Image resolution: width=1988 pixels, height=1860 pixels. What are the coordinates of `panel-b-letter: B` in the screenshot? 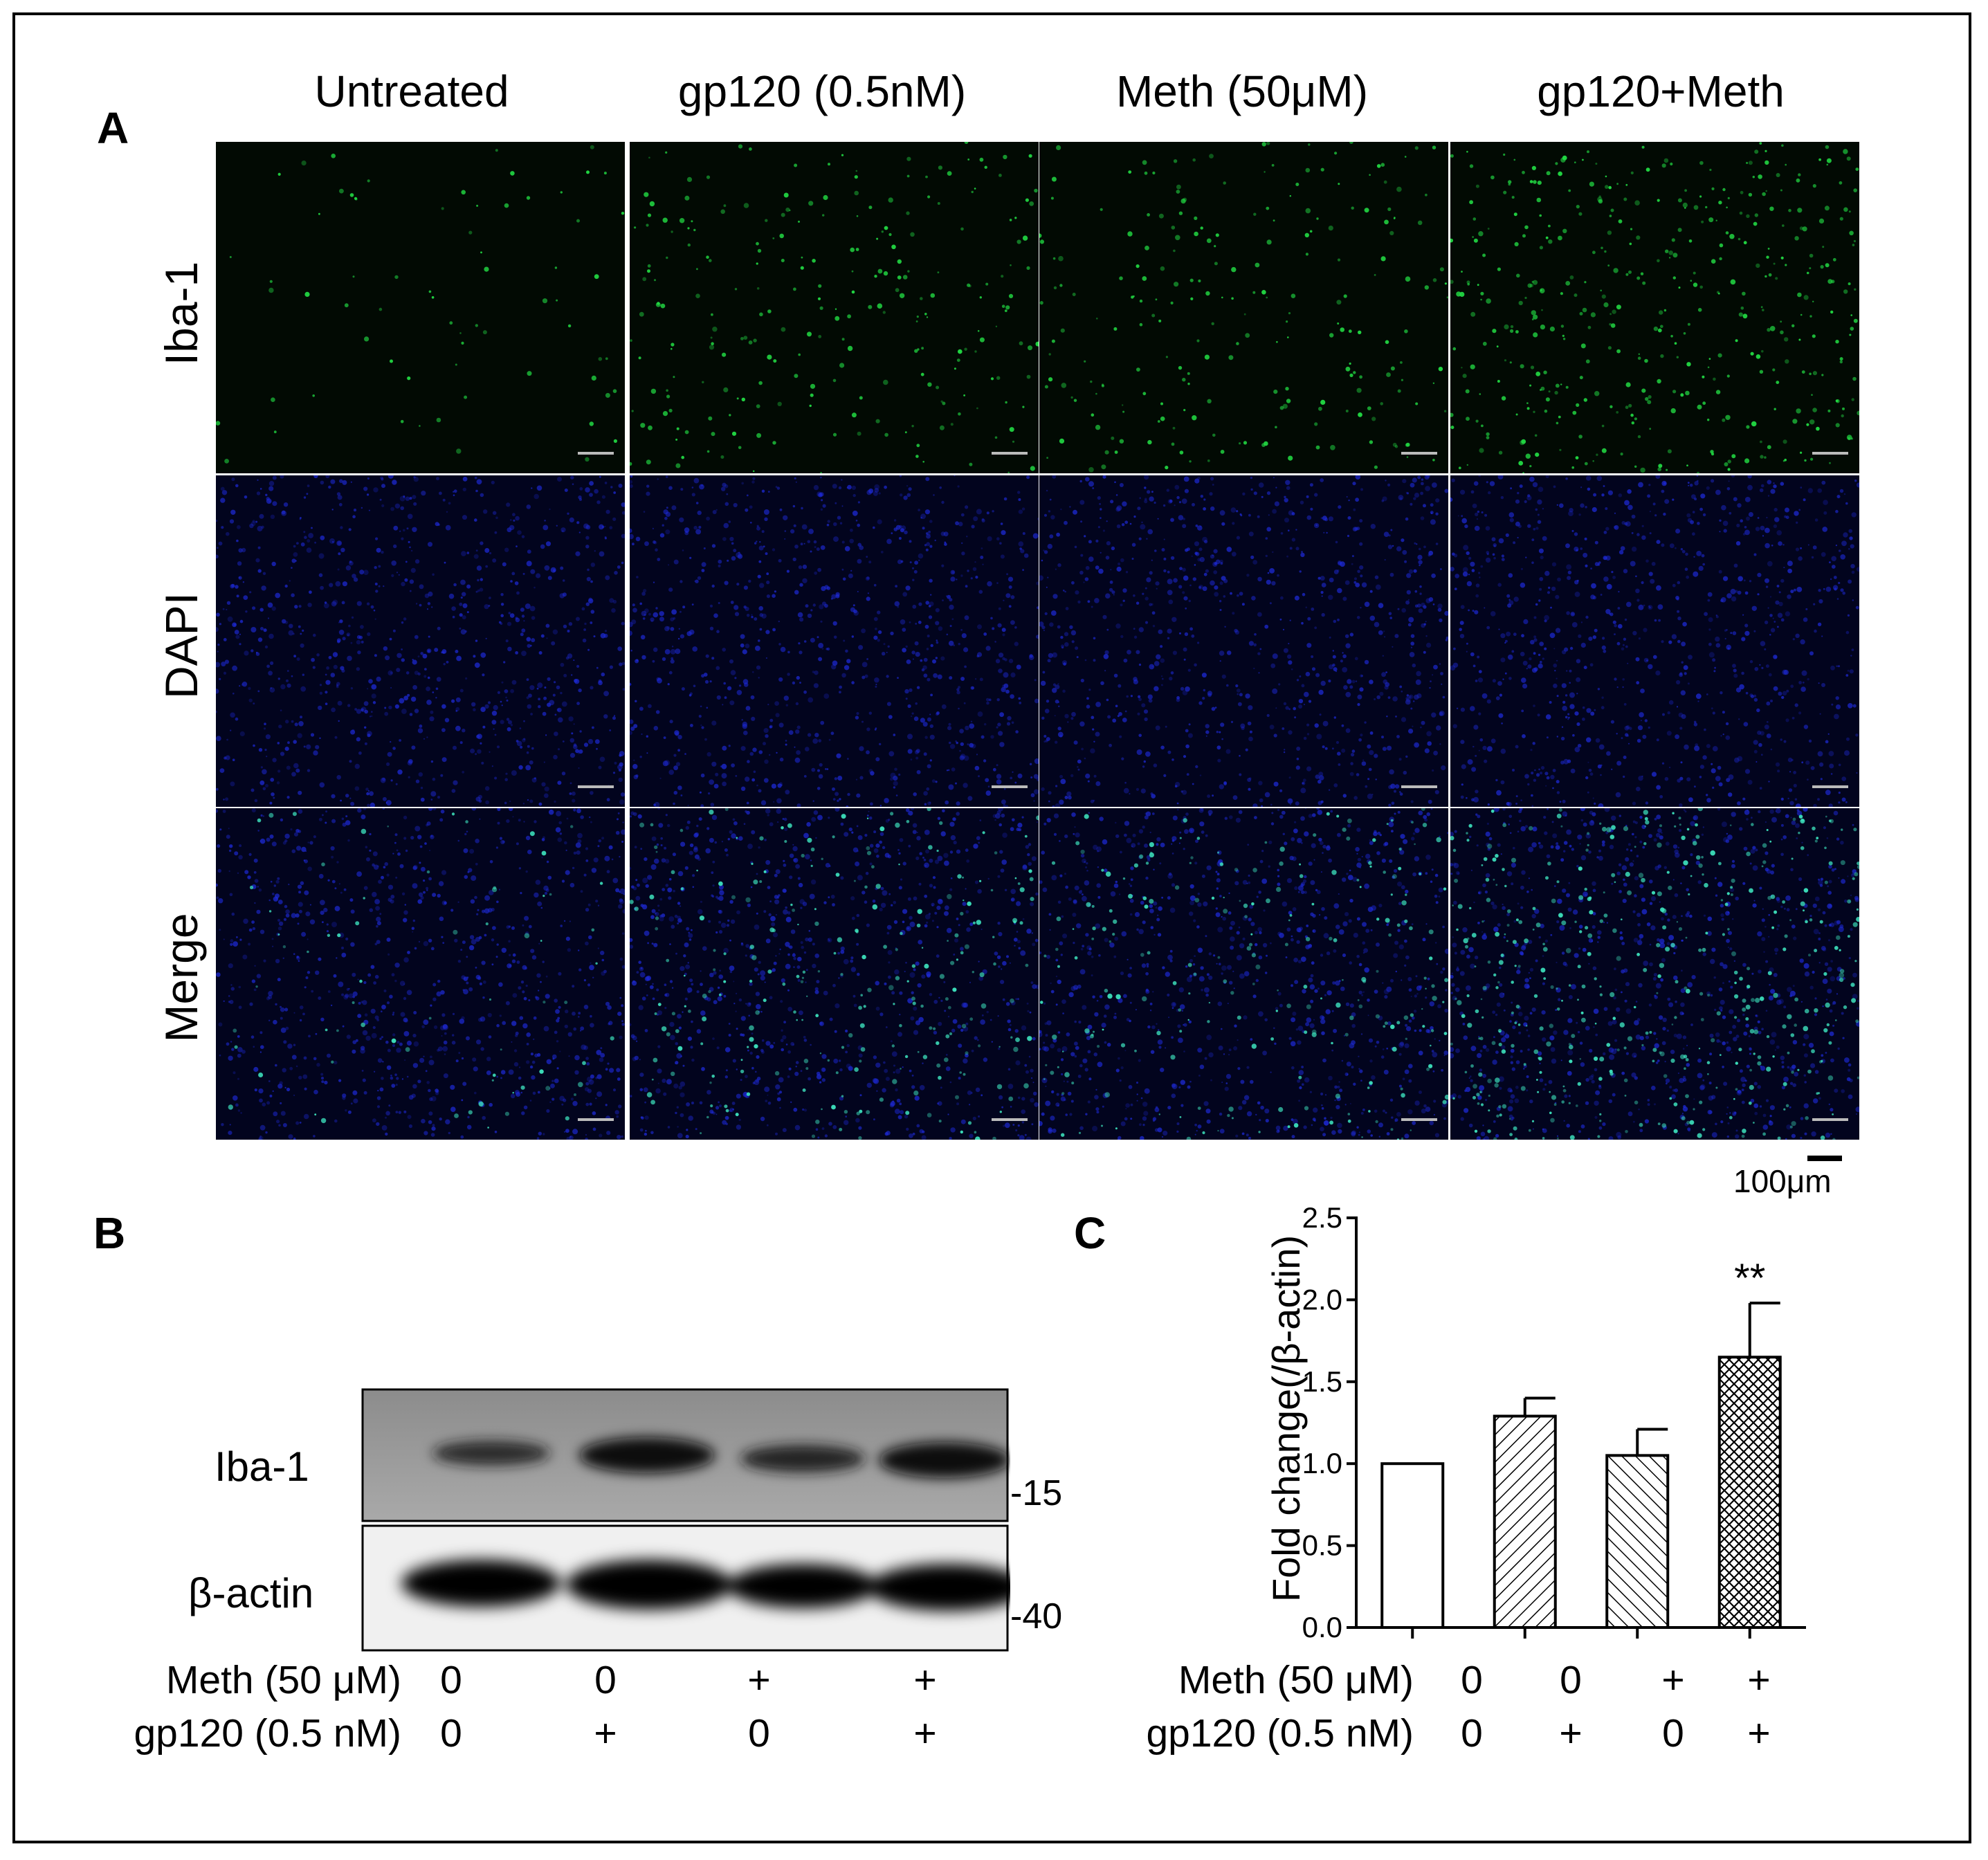 It's located at (110, 1233).